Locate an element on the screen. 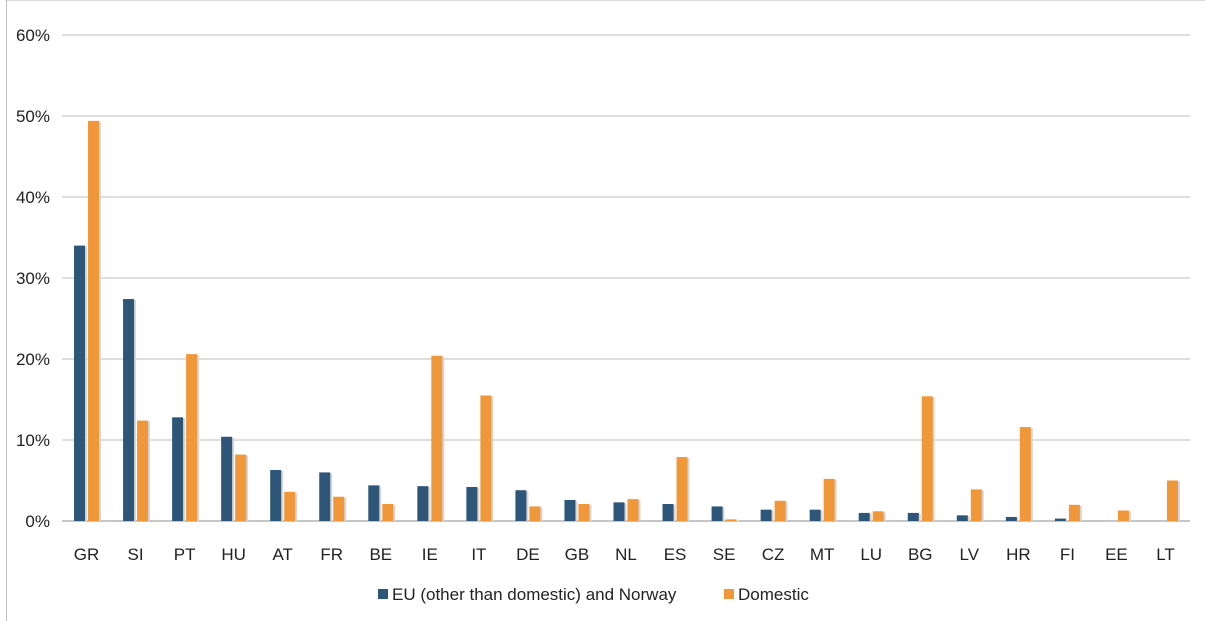  x-tick-label: FI is located at coordinates (1067, 554).